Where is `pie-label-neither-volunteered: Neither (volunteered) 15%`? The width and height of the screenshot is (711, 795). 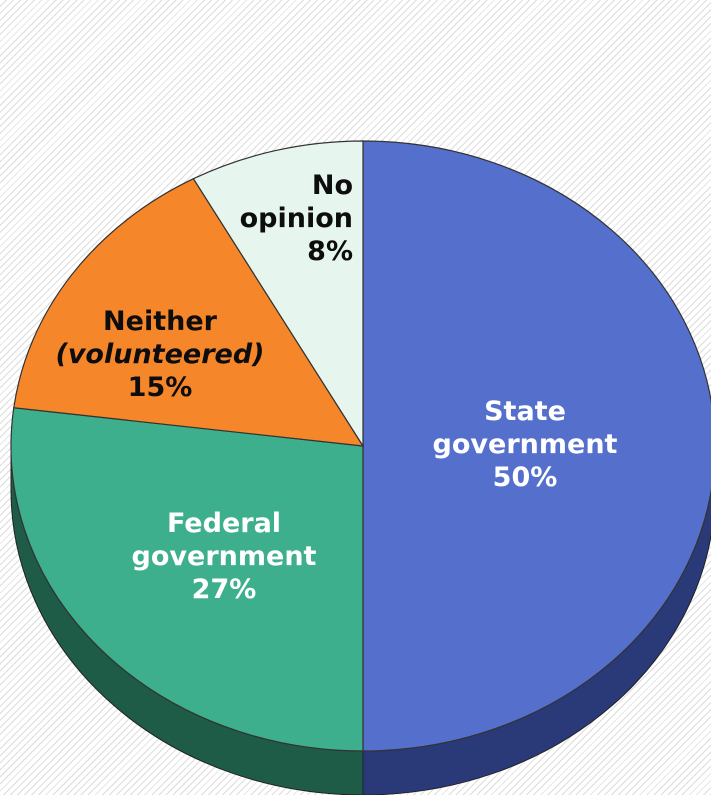 pie-label-neither-volunteered: Neither (volunteered) 15% is located at coordinates (159, 354).